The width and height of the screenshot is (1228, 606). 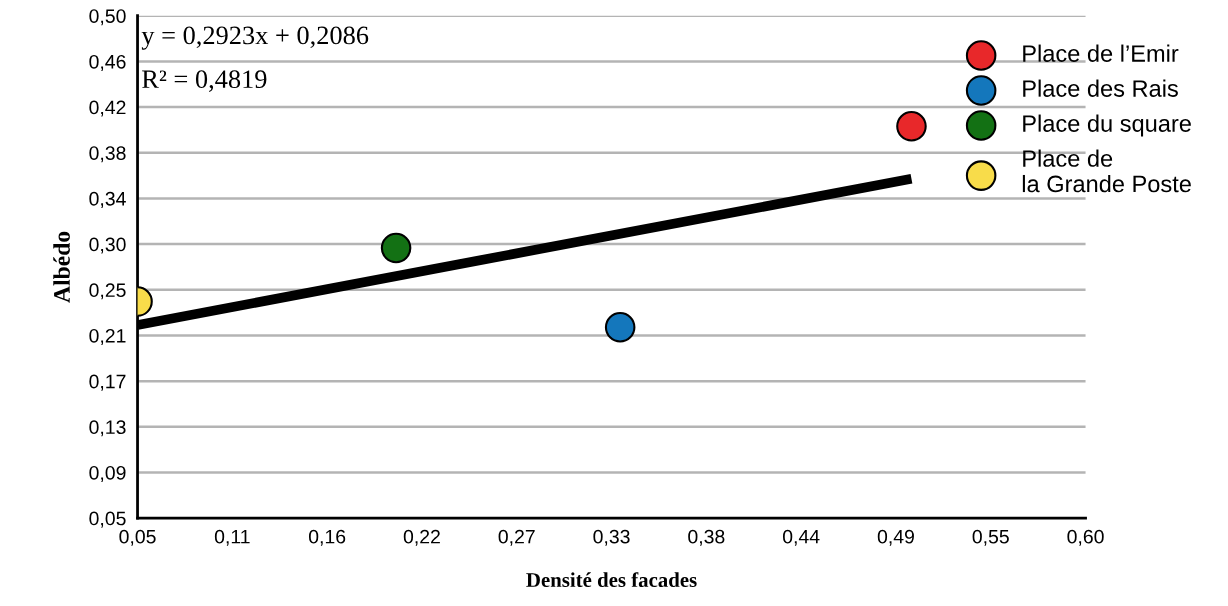 What do you see at coordinates (107, 519) in the screenshot?
I see `y-tick-label: 0,05` at bounding box center [107, 519].